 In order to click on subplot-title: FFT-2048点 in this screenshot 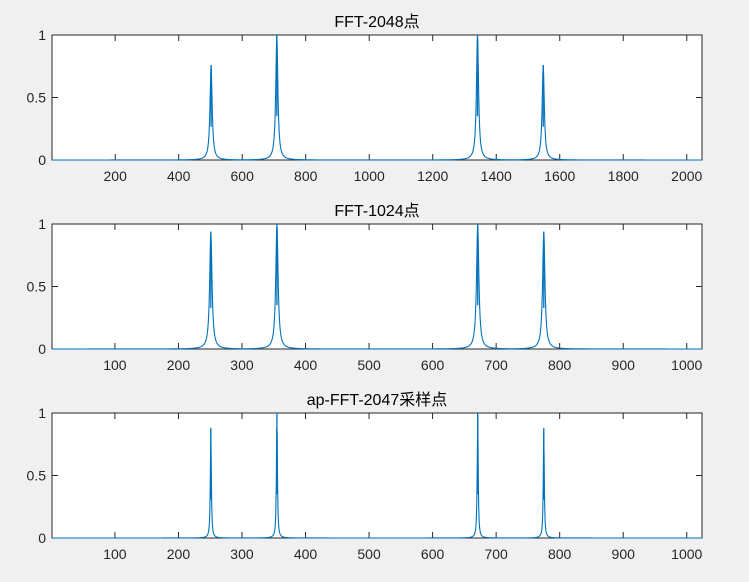, I will do `click(376, 22)`.